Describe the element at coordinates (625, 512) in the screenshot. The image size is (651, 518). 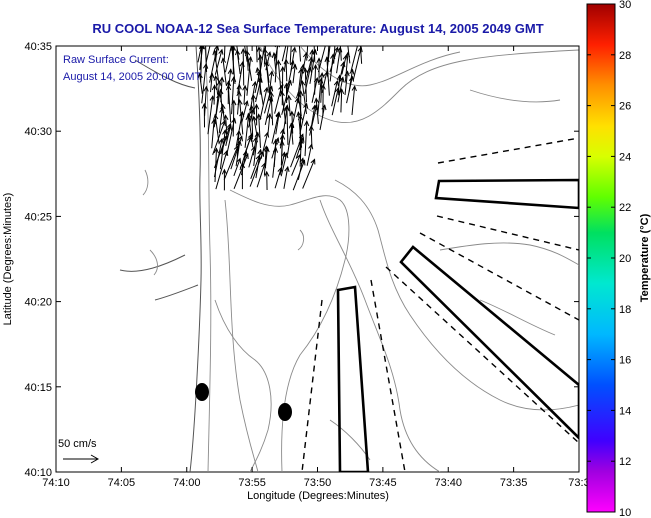
I see `colorbar-tick-label: 10` at that location.